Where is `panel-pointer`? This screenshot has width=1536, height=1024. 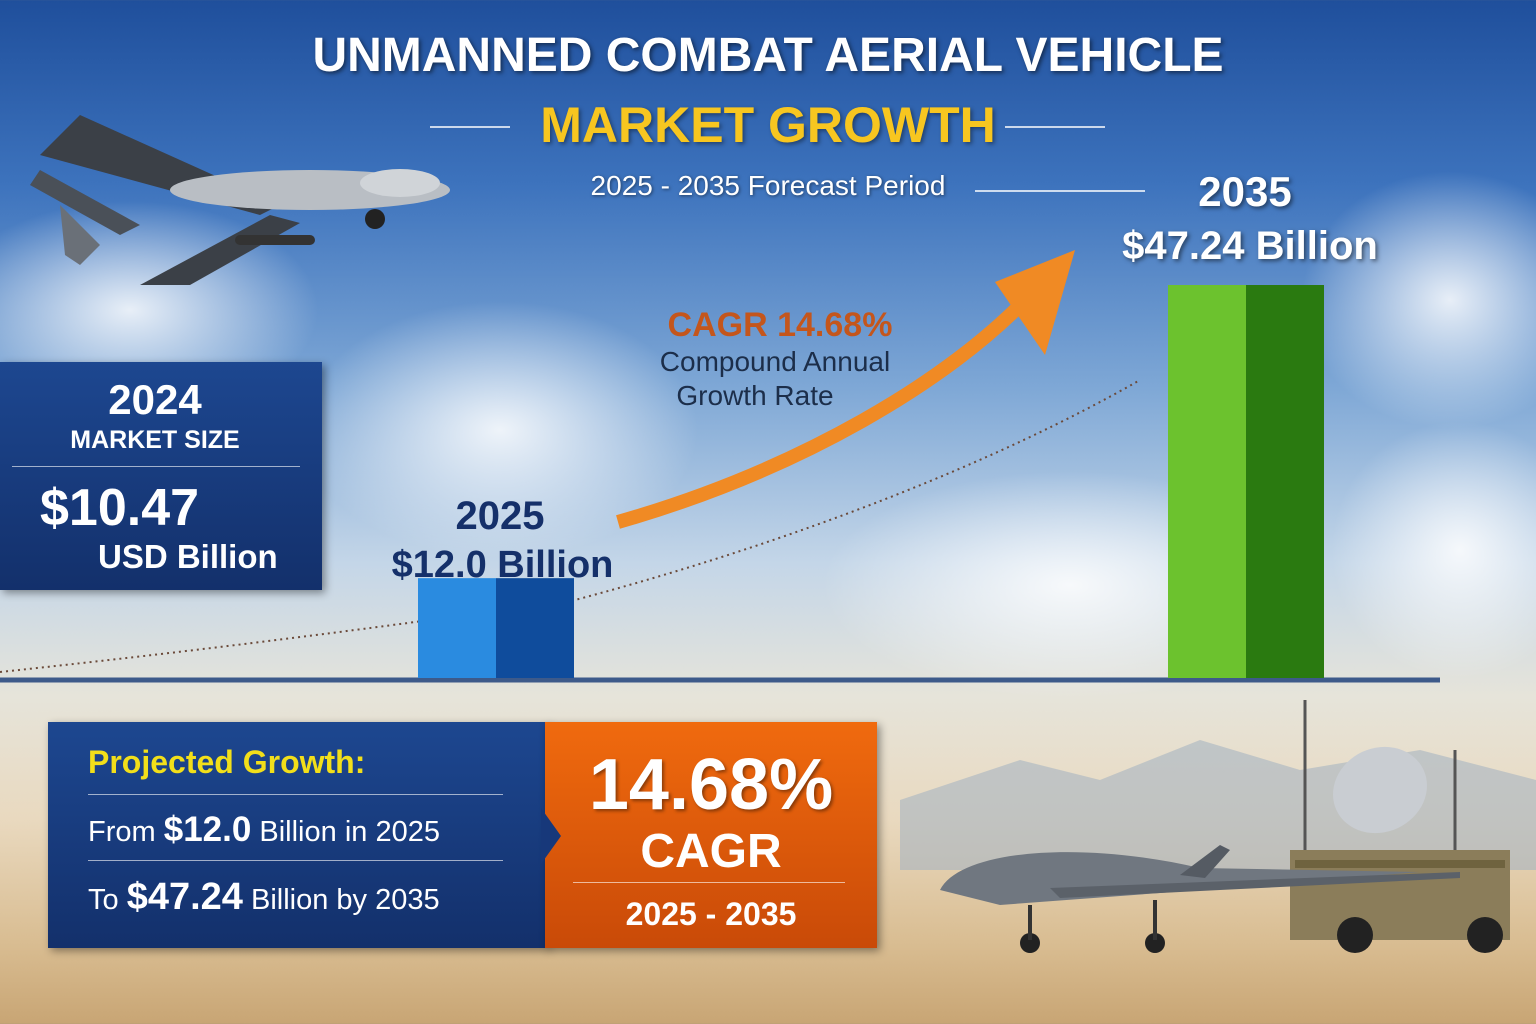
panel-pointer is located at coordinates (551, 836).